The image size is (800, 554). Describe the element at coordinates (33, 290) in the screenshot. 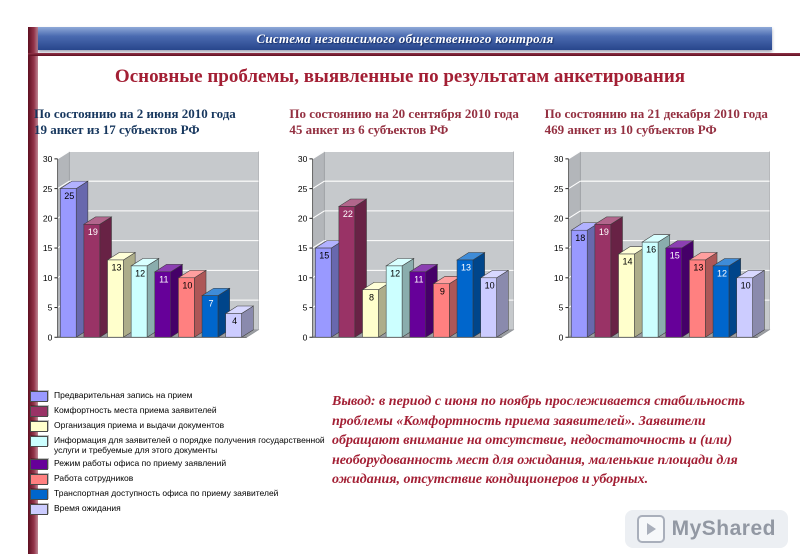

I see `left-accent-bar` at that location.